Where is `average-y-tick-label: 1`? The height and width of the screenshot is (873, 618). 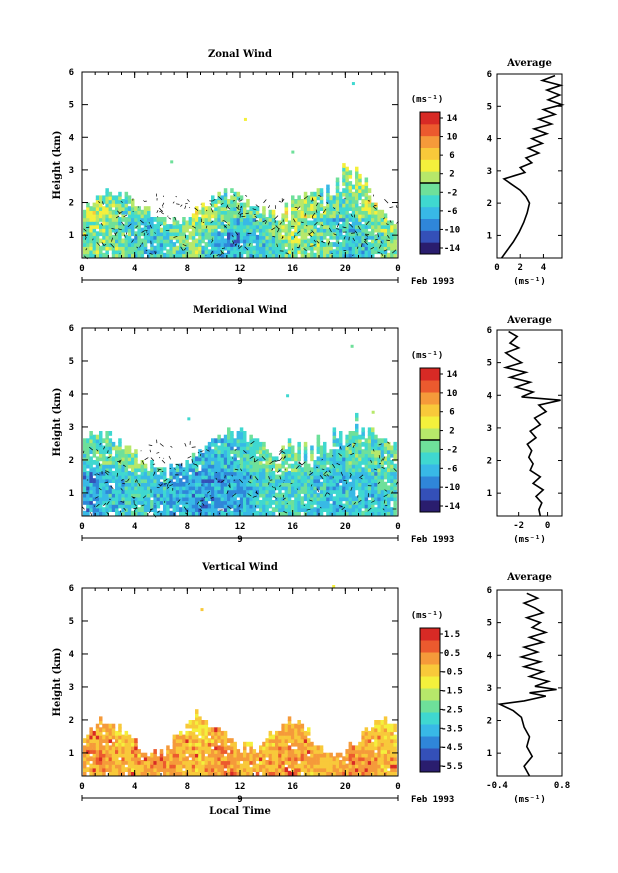
average-y-tick-label: 1 is located at coordinates (489, 494).